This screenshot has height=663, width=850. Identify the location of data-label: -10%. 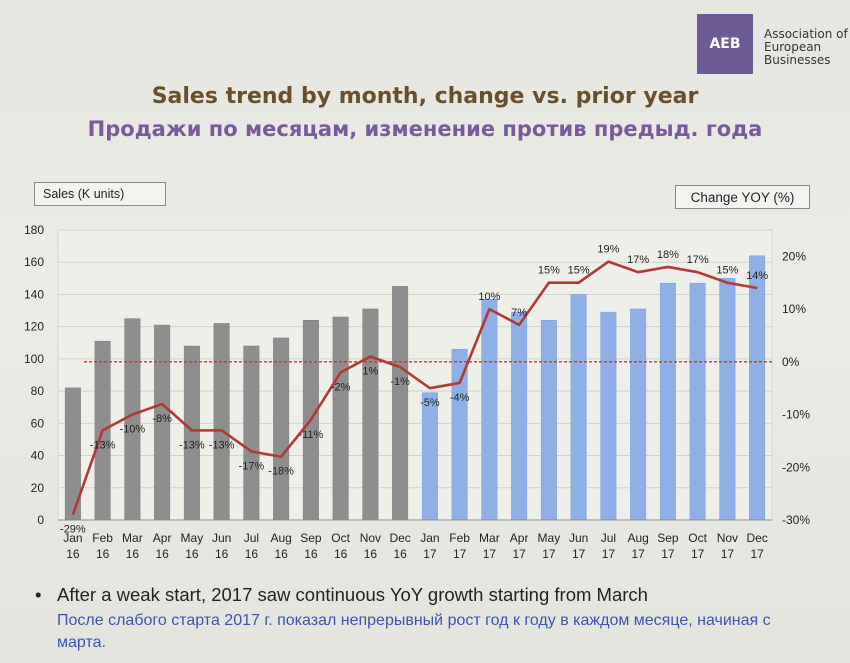
(133, 430).